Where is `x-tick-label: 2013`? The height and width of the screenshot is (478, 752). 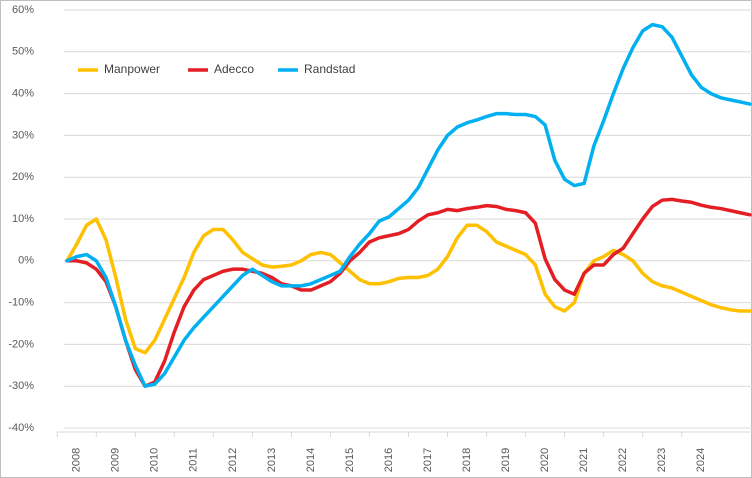 x-tick-label: 2013 is located at coordinates (272, 460).